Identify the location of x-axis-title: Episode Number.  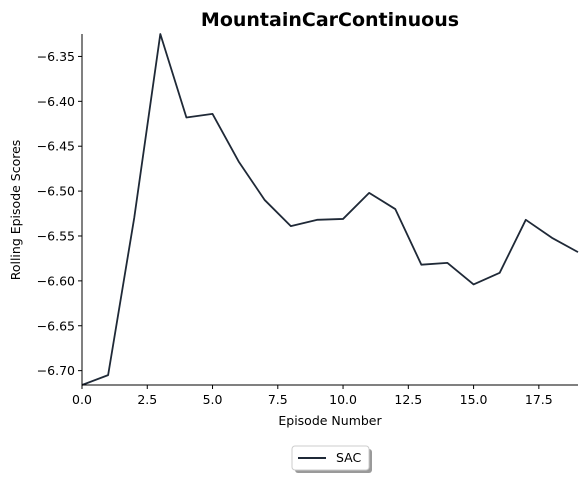
(330, 420).